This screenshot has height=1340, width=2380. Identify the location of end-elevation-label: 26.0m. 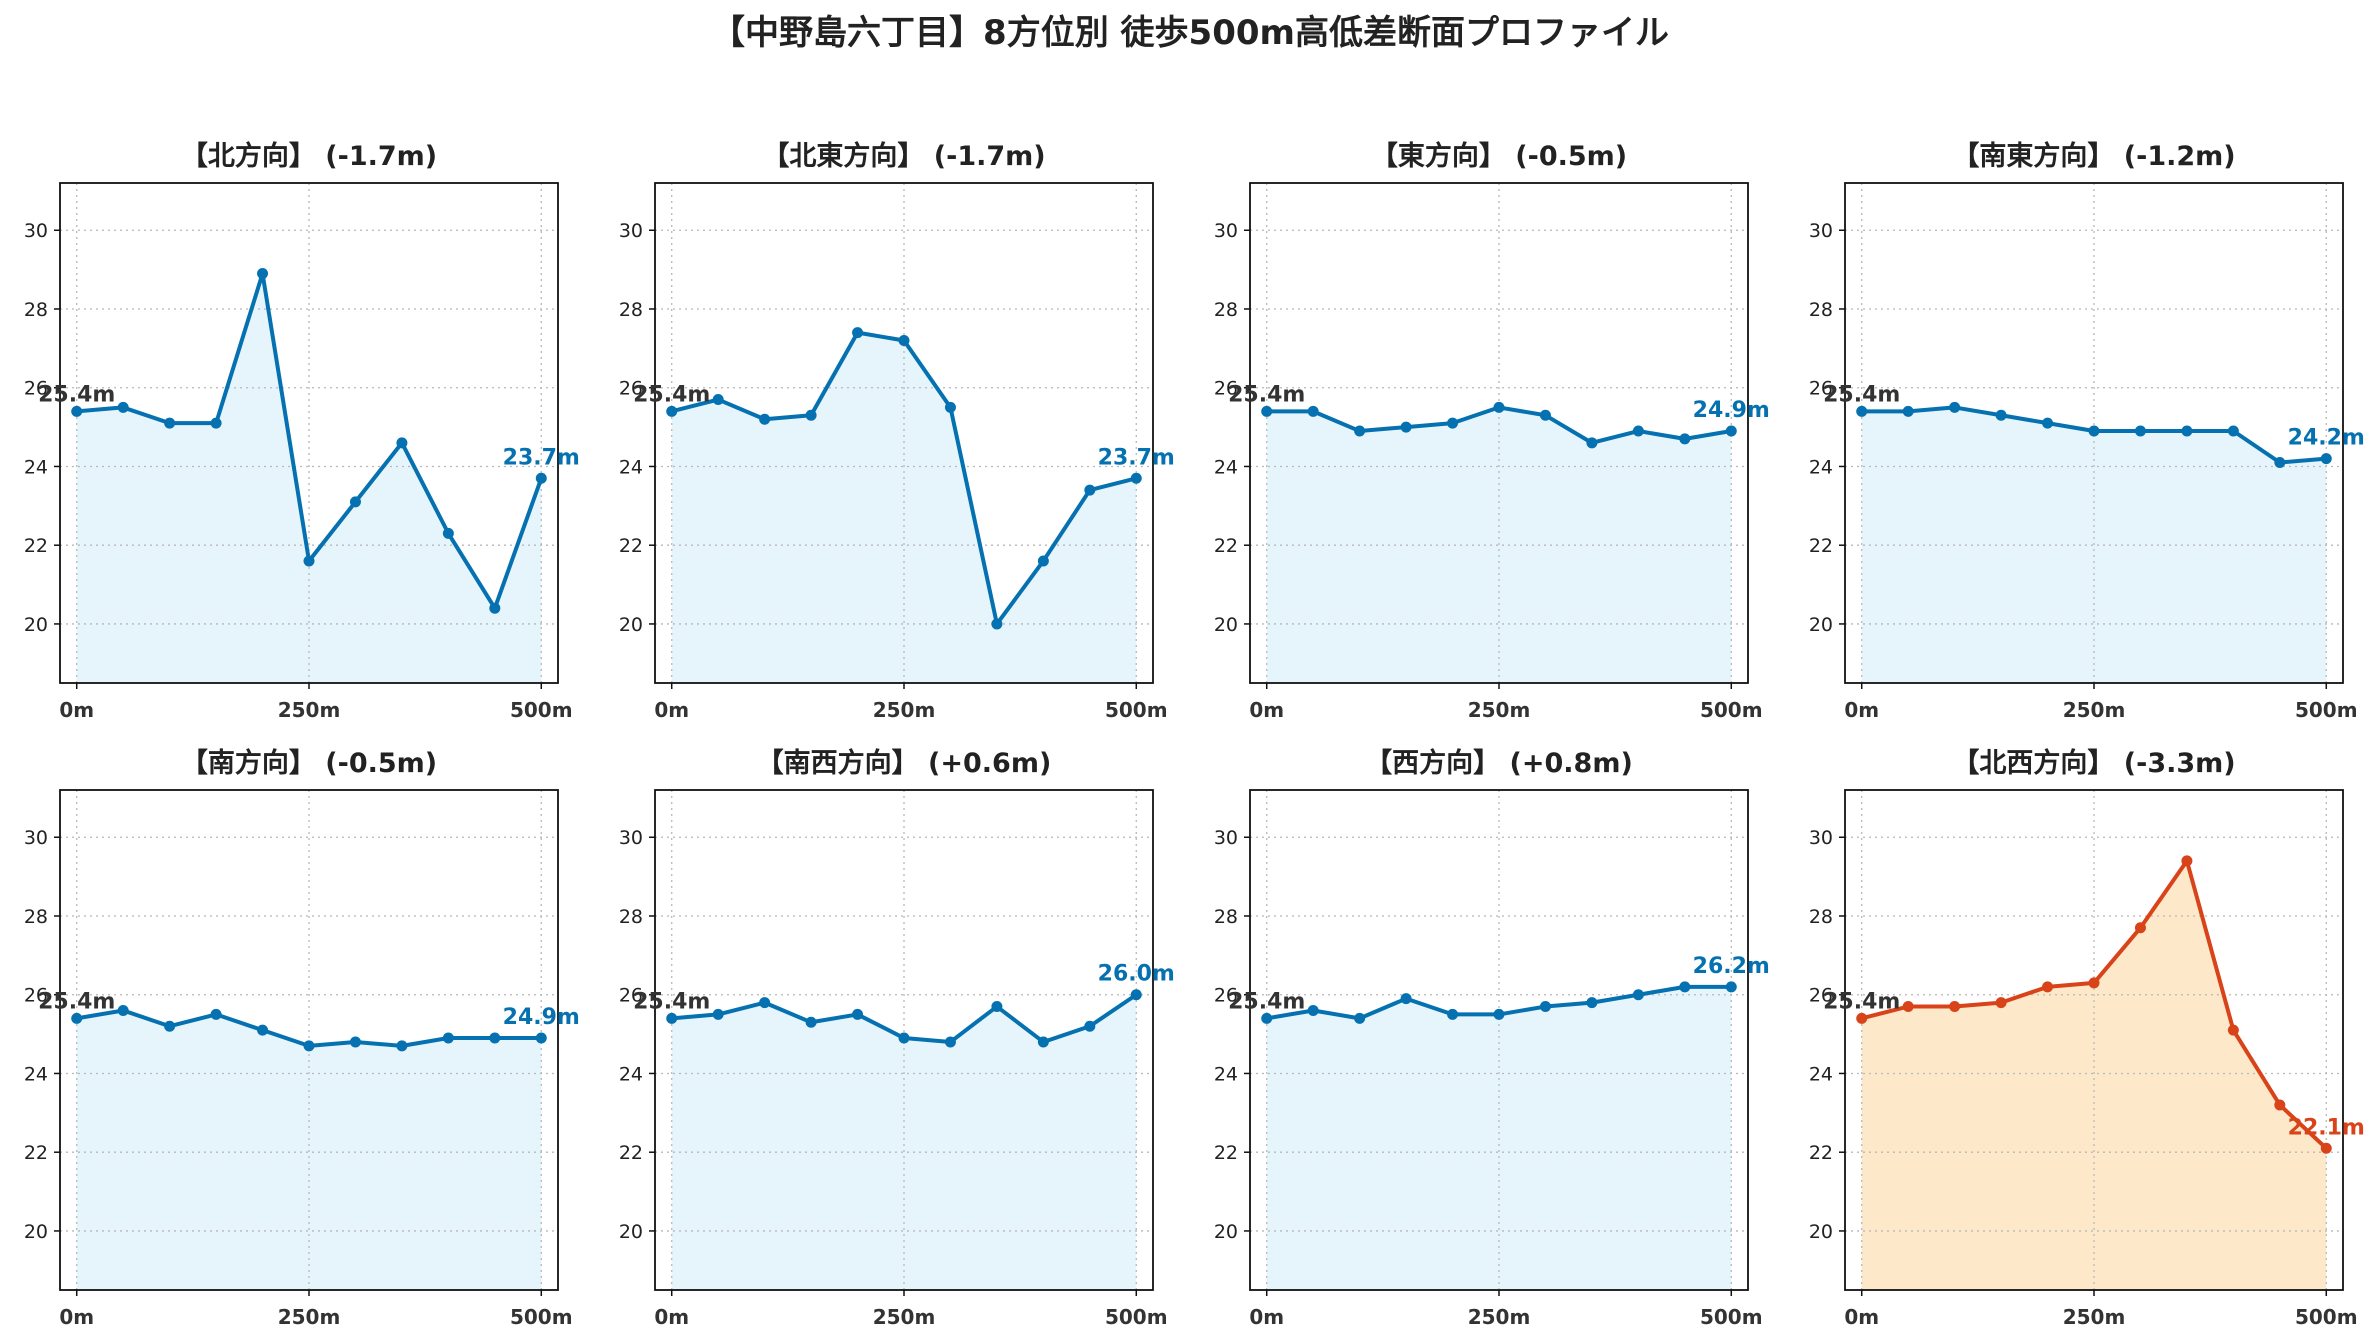
(1136, 974).